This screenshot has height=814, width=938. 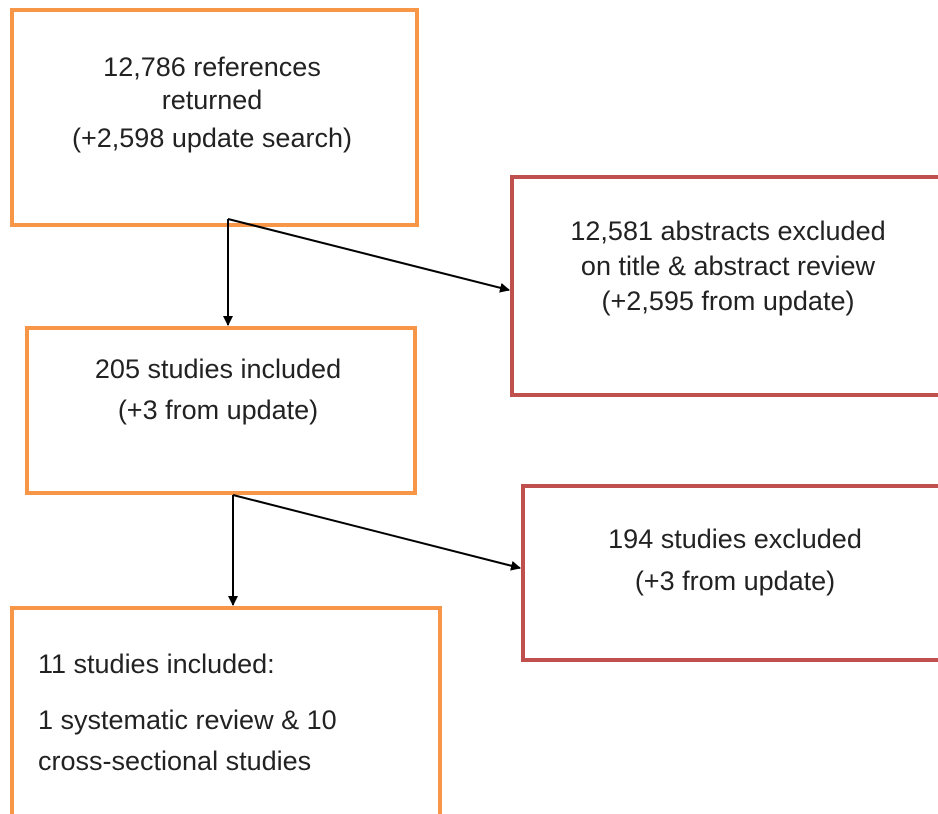 What do you see at coordinates (174, 761) in the screenshot?
I see `box-text: cross-sectional studies` at bounding box center [174, 761].